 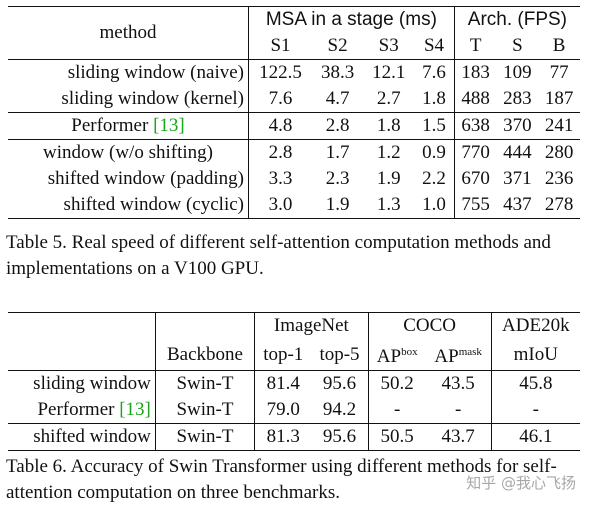 What do you see at coordinates (283, 409) in the screenshot?
I see `top1-cell: 79.0` at bounding box center [283, 409].